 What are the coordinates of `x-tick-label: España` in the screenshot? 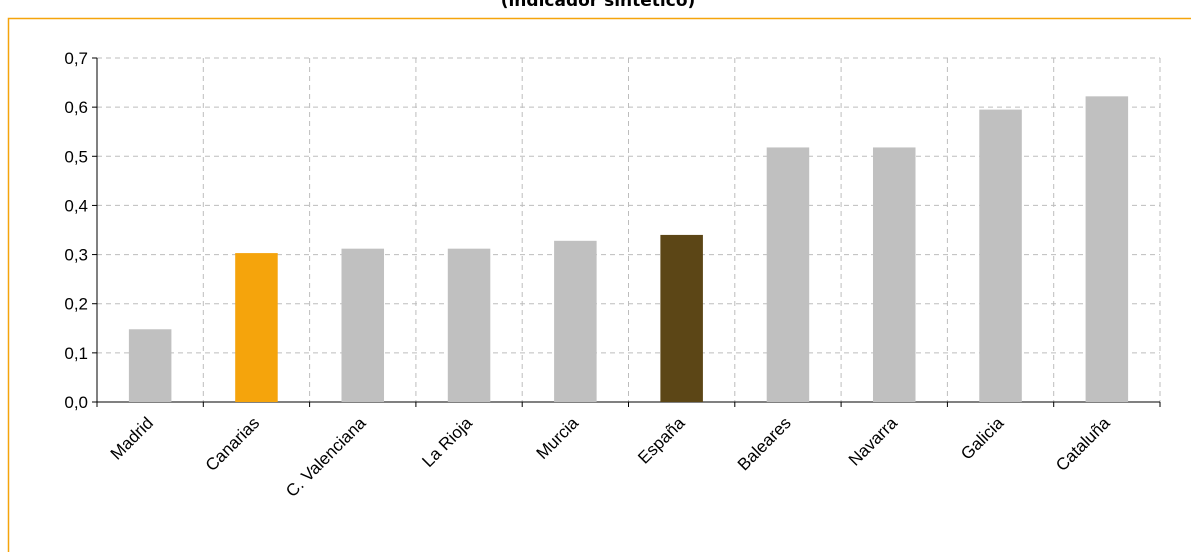 It's located at (661, 440).